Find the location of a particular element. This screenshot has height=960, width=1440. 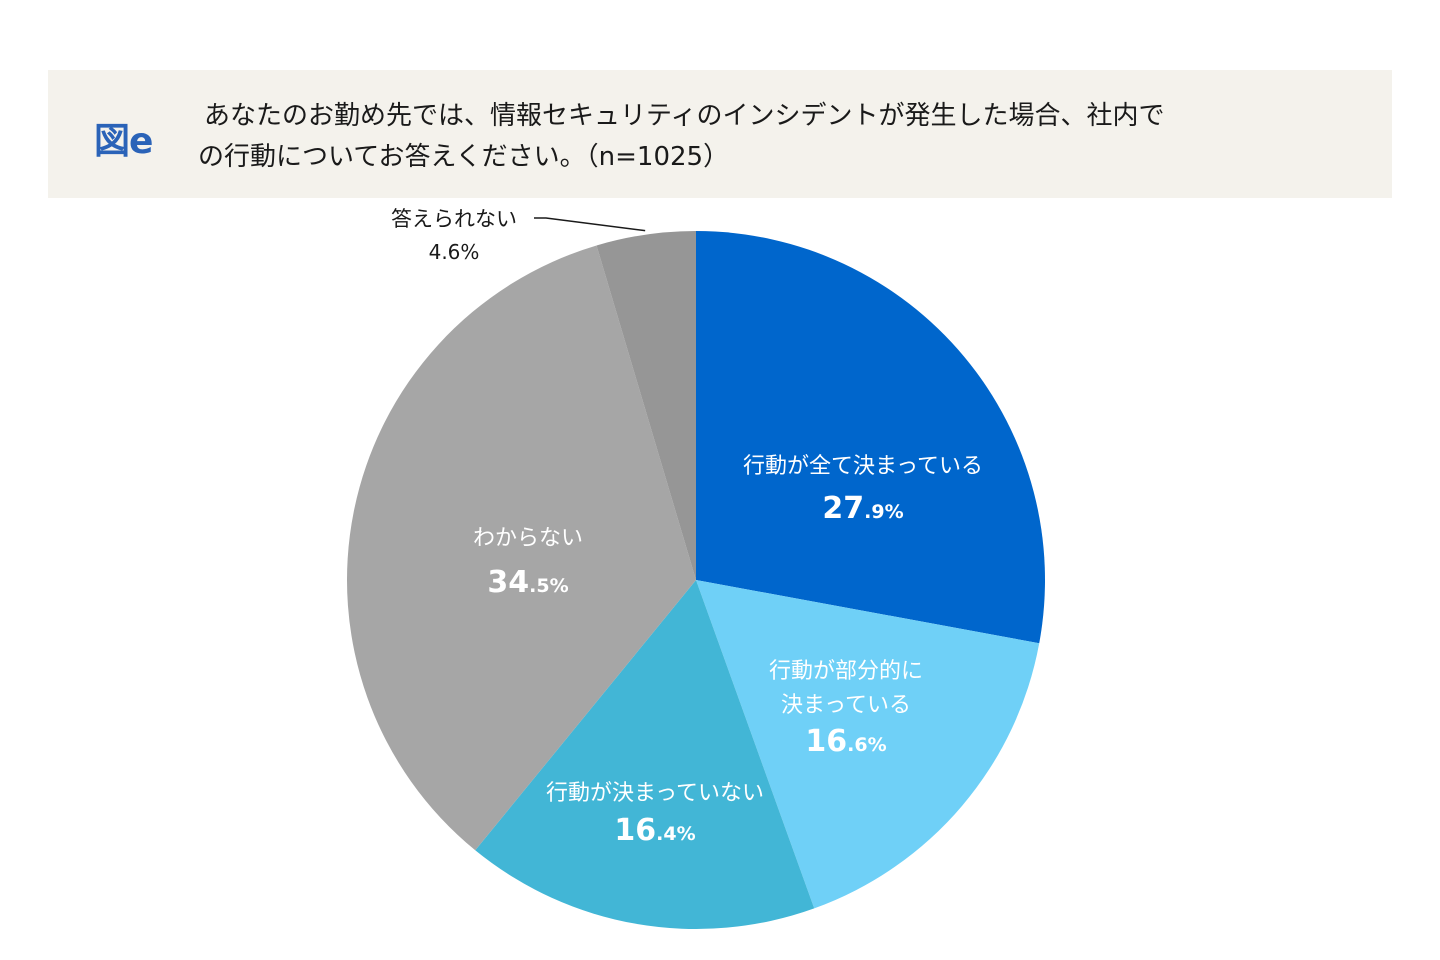

pie-slice-decided_partially is located at coordinates (868, 744).